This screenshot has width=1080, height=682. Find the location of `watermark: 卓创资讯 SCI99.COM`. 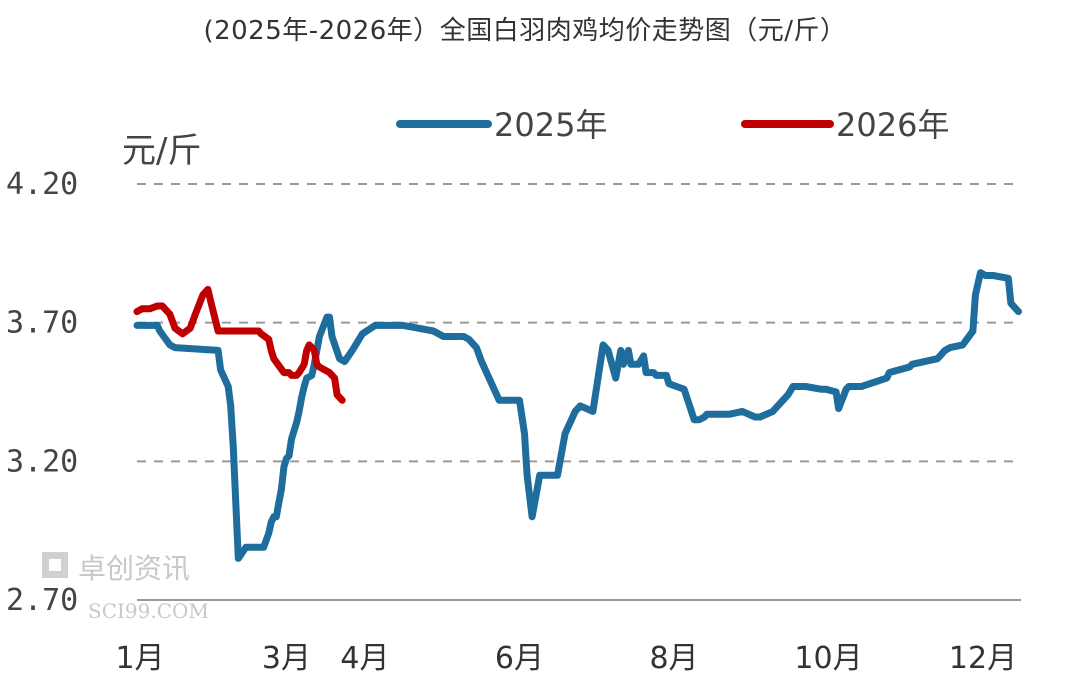

watermark: 卓创资讯 SCI99.COM is located at coordinates (125, 587).